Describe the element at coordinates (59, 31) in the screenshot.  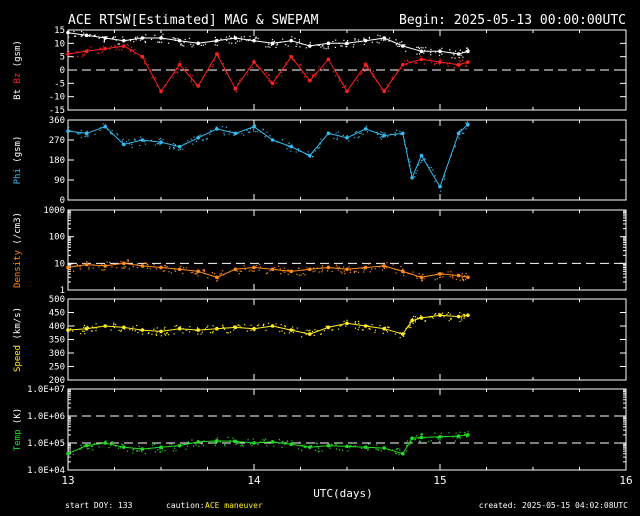
I see `y-tick-label: 15` at that location.